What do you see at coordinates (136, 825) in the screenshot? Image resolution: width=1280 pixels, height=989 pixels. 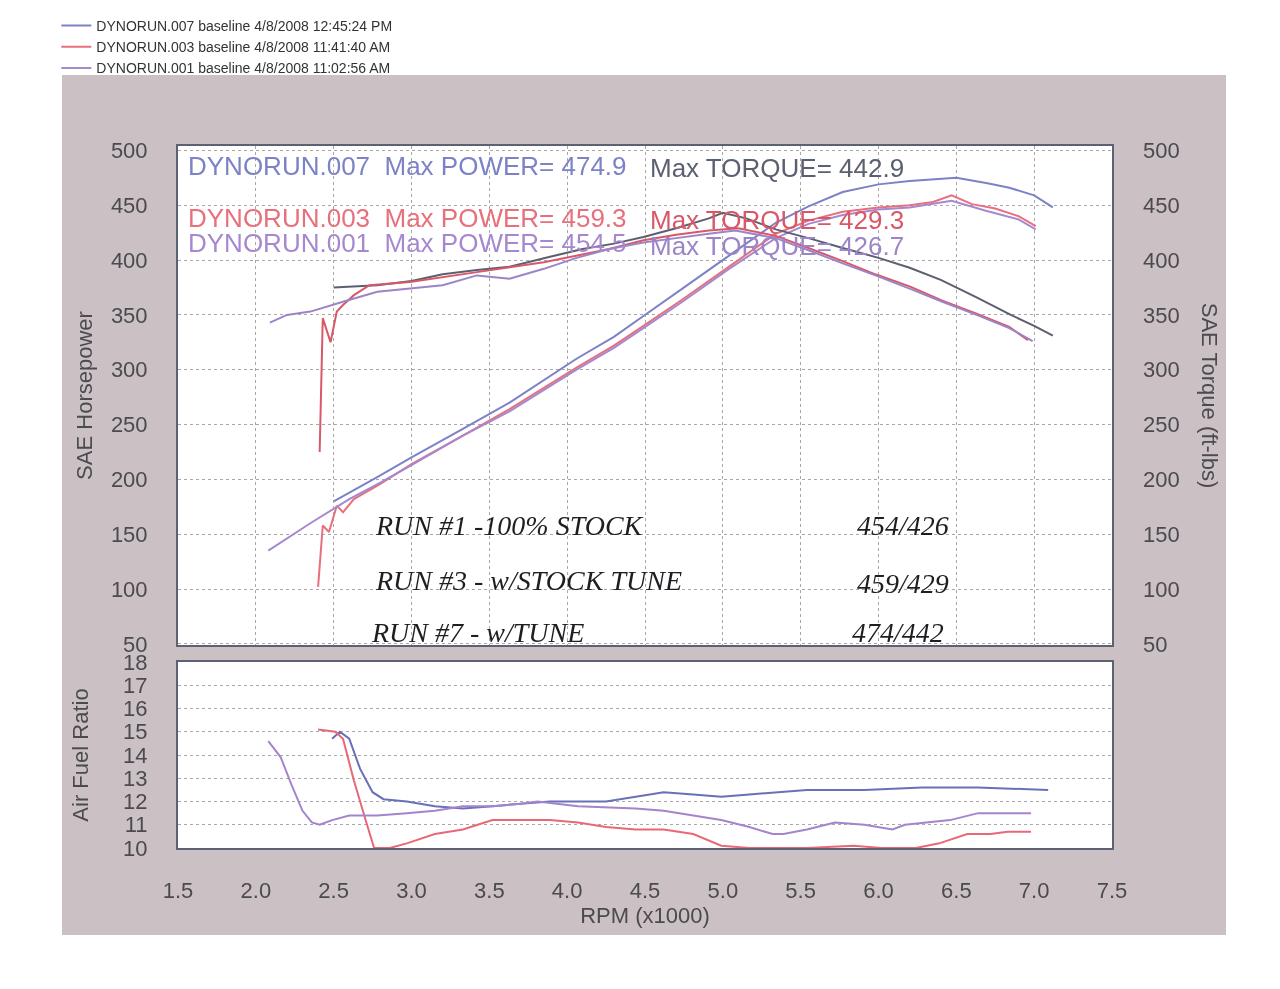 I see `y-tick-label: 11` at bounding box center [136, 825].